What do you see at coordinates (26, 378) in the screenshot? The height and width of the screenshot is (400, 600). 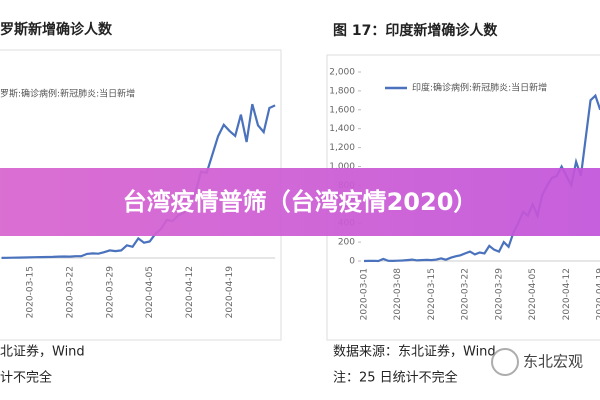 I see `left-note: 计不完全` at bounding box center [26, 378].